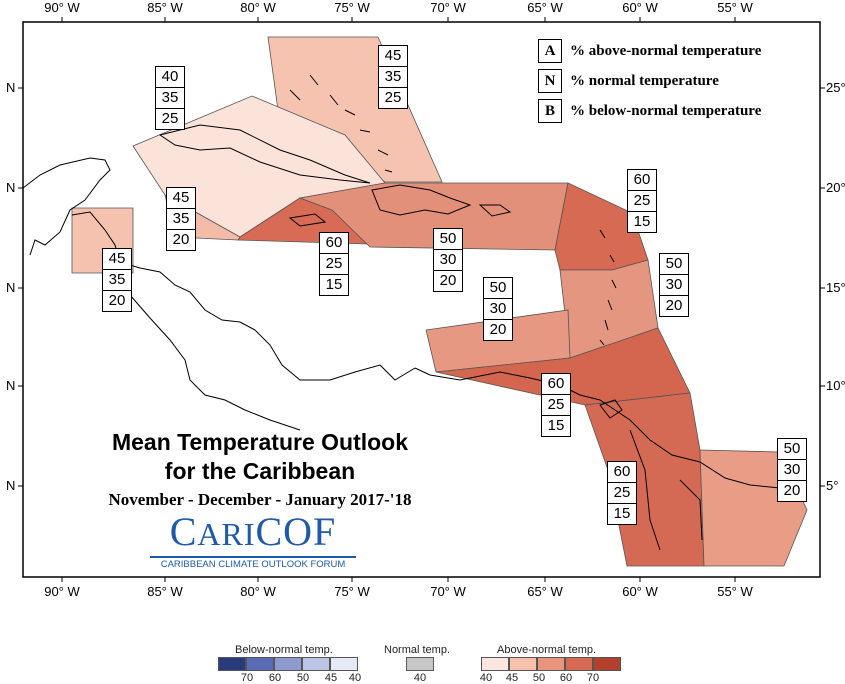  Describe the element at coordinates (165, 591) in the screenshot. I see `lon-tick-label: 85° W` at that location.